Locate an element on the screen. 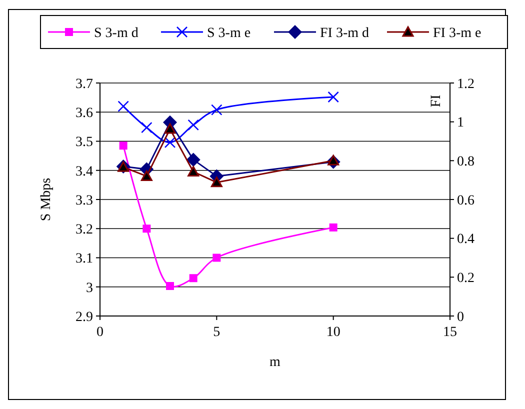  x-tick-label: 0 is located at coordinates (100, 332).